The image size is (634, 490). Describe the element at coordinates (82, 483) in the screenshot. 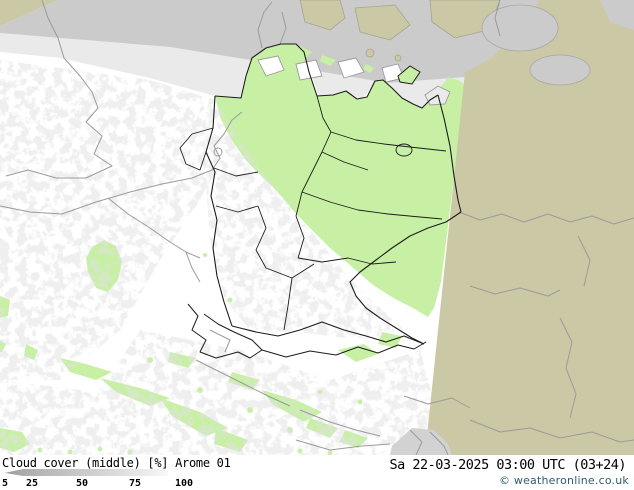

I see `legend-tick-50: 50` at that location.